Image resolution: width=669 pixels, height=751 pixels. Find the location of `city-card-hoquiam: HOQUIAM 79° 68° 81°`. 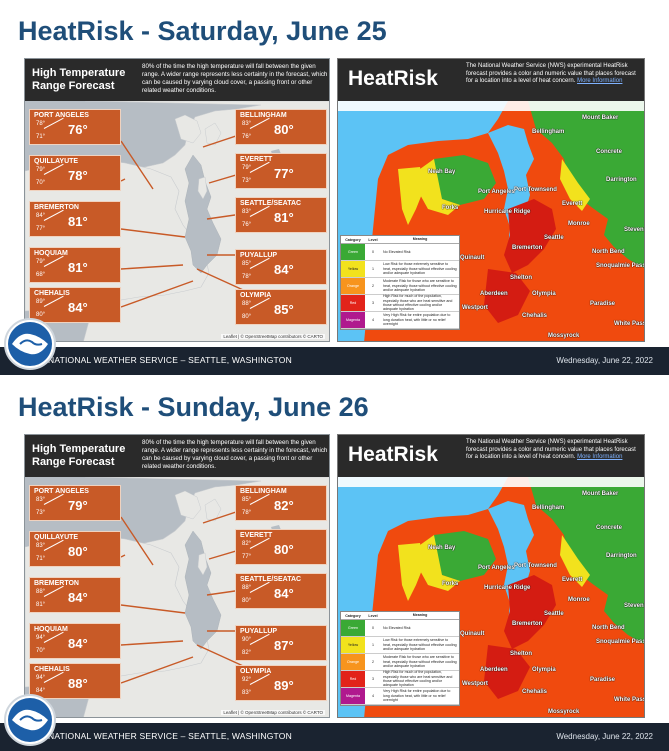

city-card-hoquiam: HOQUIAM 79° 68° 81° is located at coordinates (75, 265).